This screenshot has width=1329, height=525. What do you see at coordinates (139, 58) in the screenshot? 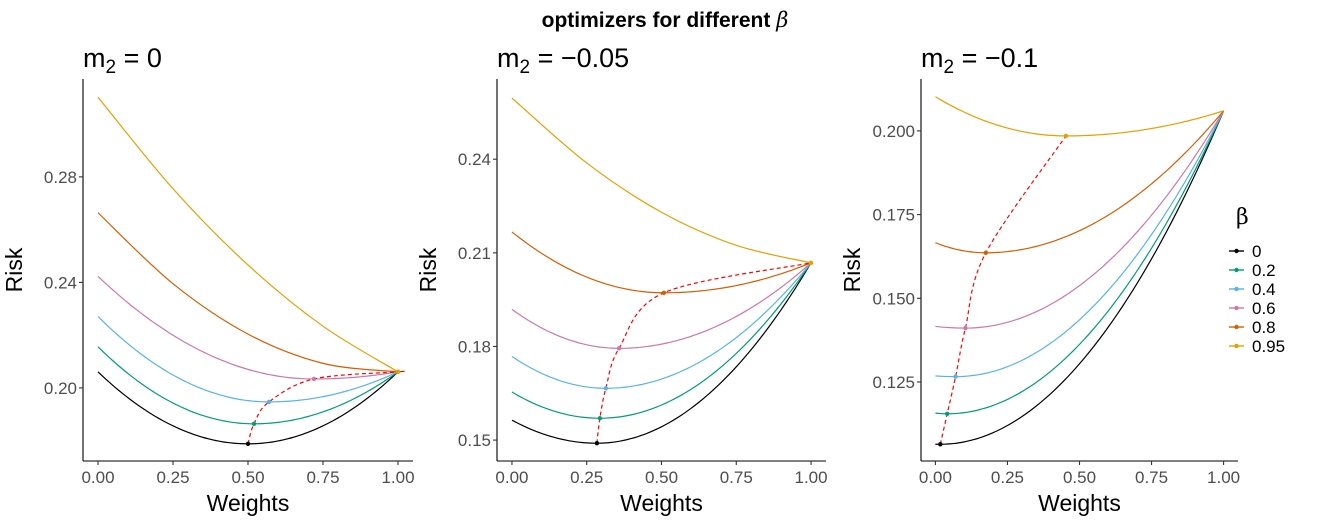
I see `panel-title-value: = 0` at bounding box center [139, 58].